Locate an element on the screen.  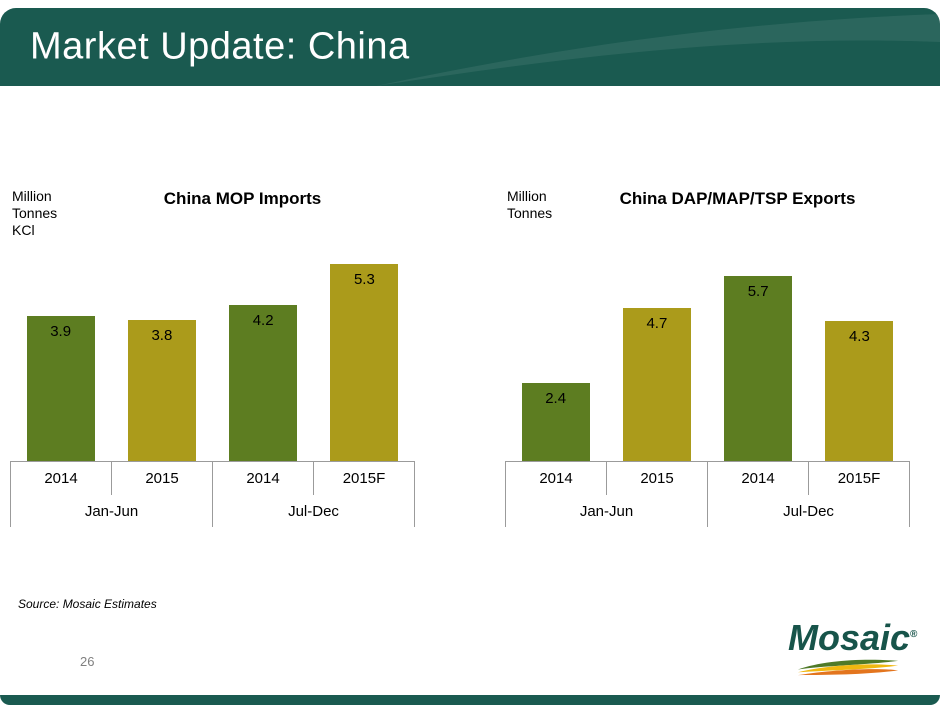
mosaic-logo-swoosh-icon is located at coordinates (848, 667).